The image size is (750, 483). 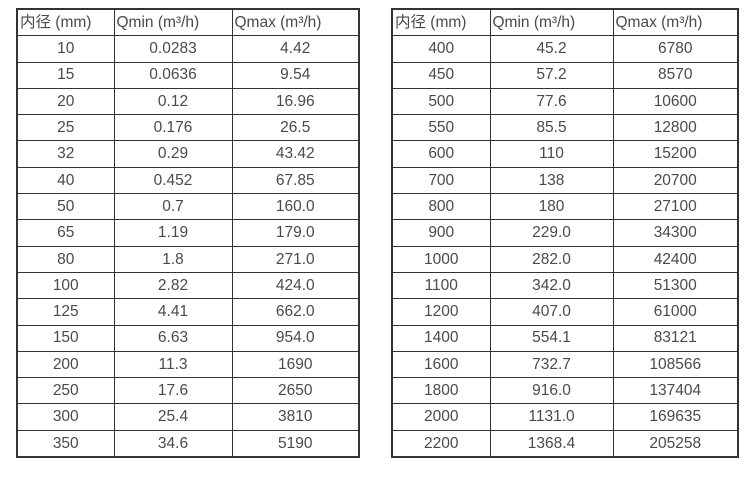 What do you see at coordinates (551, 180) in the screenshot?
I see `table-cell: 138` at bounding box center [551, 180].